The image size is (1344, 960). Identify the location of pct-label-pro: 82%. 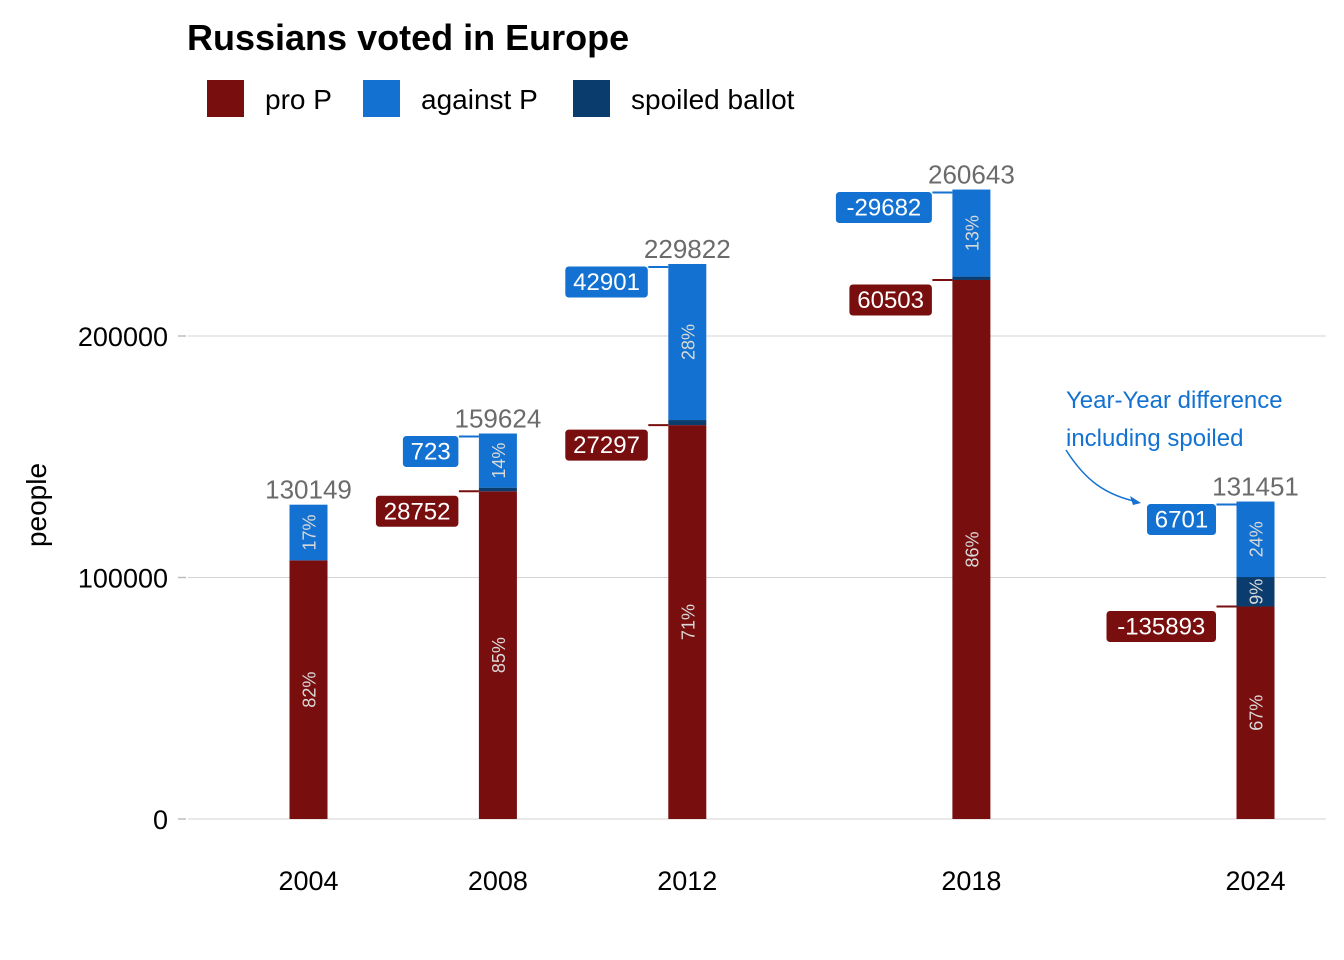
(310, 690).